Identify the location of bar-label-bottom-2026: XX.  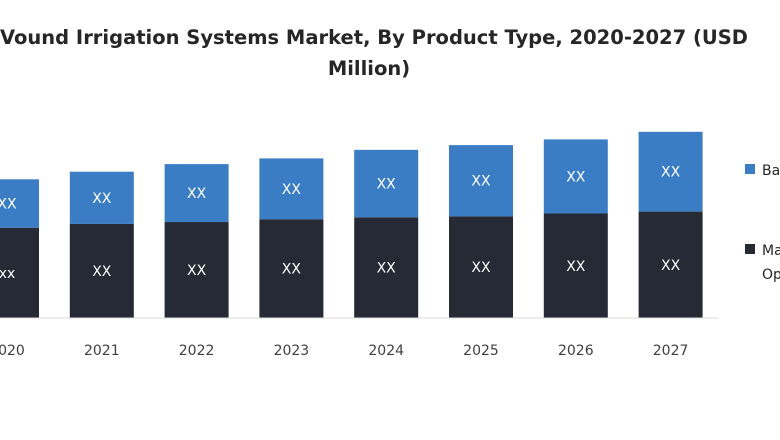
(576, 267).